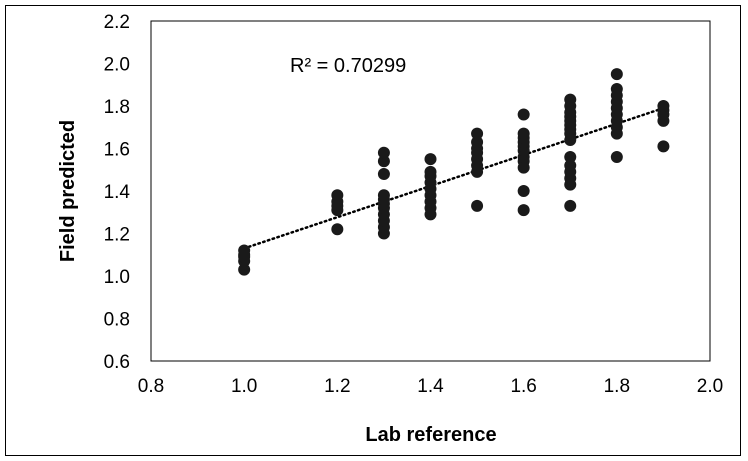 This screenshot has width=748, height=461. I want to click on y-axis-ticks: 0.6 0.8 1.0 1.2 1.4 1.6 1.8 2.0 2.2, so click(117, 192).